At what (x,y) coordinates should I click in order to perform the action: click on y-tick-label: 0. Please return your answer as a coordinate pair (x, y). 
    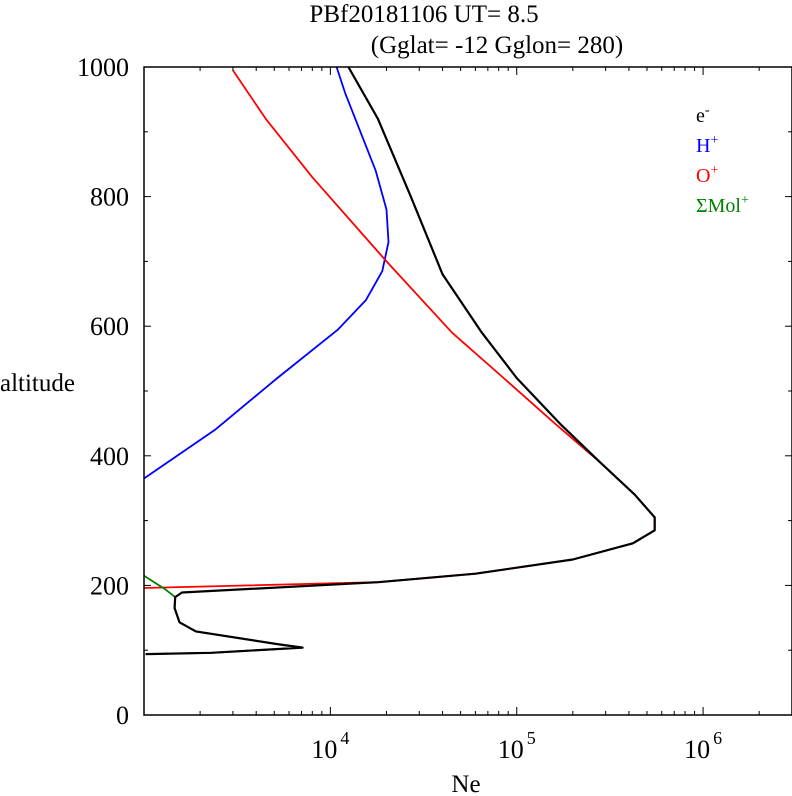
    Looking at the image, I should click on (122, 715).